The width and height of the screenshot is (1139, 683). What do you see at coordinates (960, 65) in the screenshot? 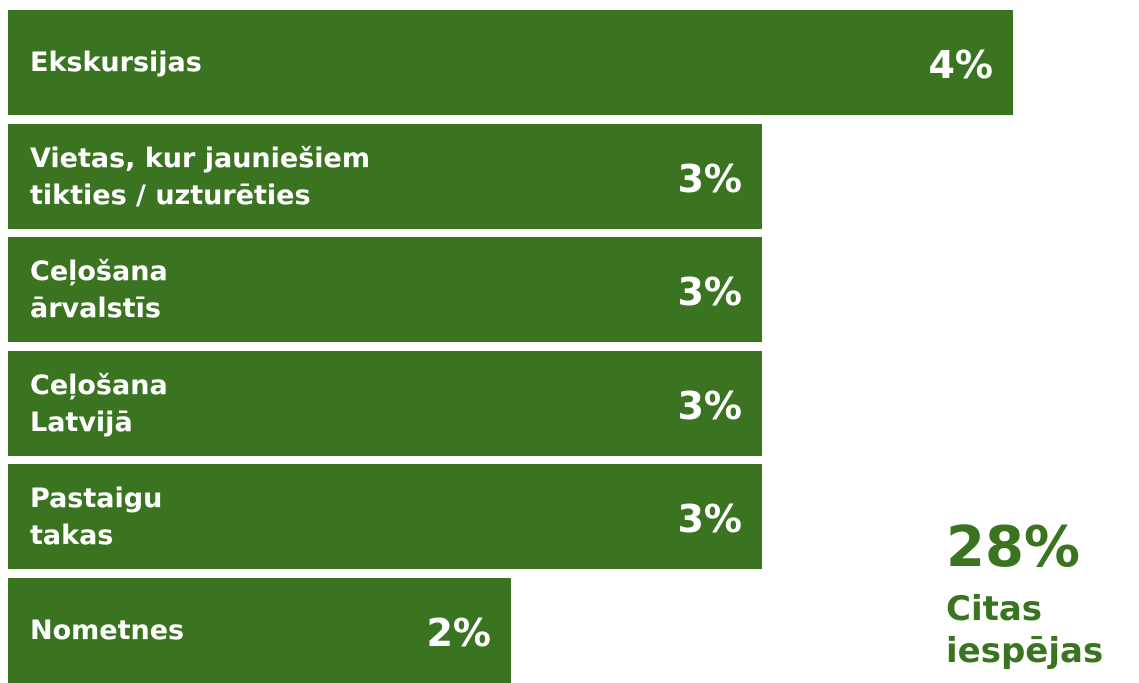
I see `bar-value-1: 4%` at bounding box center [960, 65].